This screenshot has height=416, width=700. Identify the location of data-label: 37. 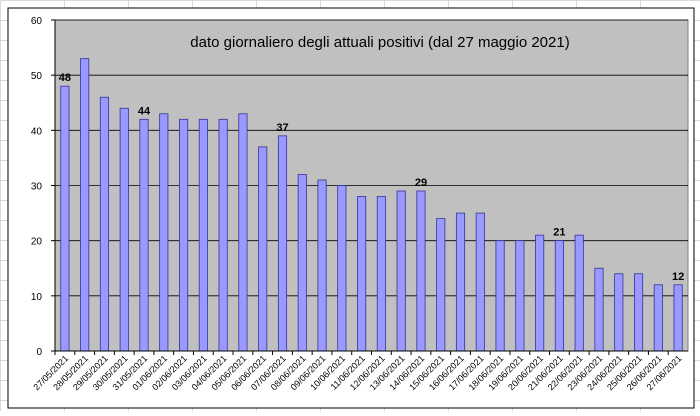
(282, 128).